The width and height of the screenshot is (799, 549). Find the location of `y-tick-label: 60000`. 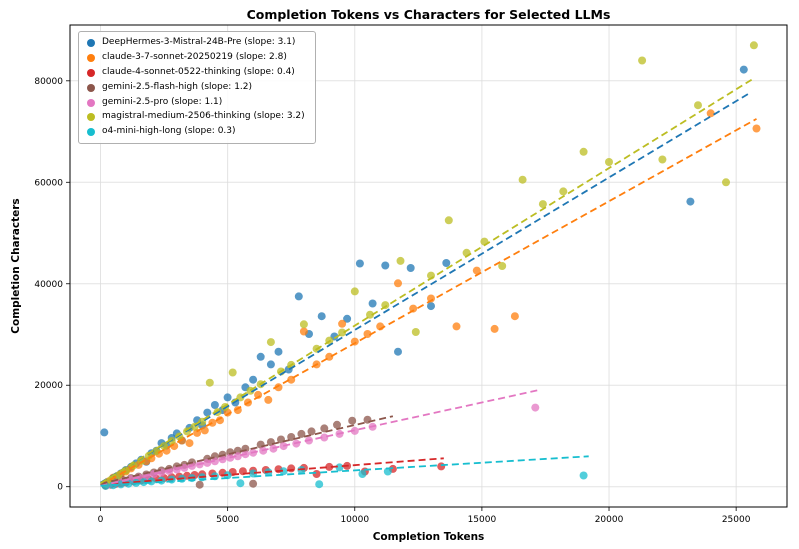

y-tick-label: 60000 is located at coordinates (48, 183).